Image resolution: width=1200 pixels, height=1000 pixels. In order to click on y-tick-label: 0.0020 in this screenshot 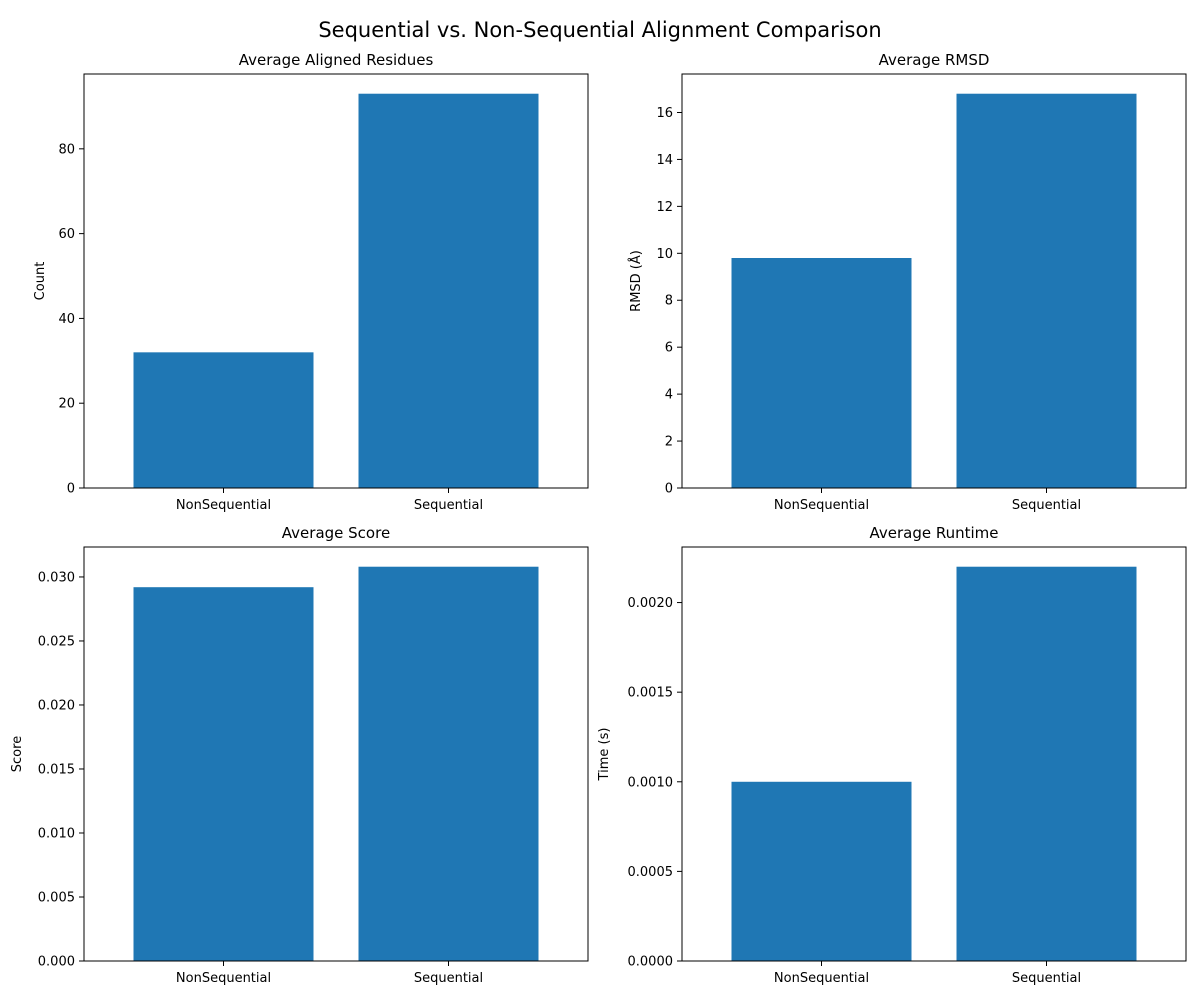, I will do `click(651, 603)`.